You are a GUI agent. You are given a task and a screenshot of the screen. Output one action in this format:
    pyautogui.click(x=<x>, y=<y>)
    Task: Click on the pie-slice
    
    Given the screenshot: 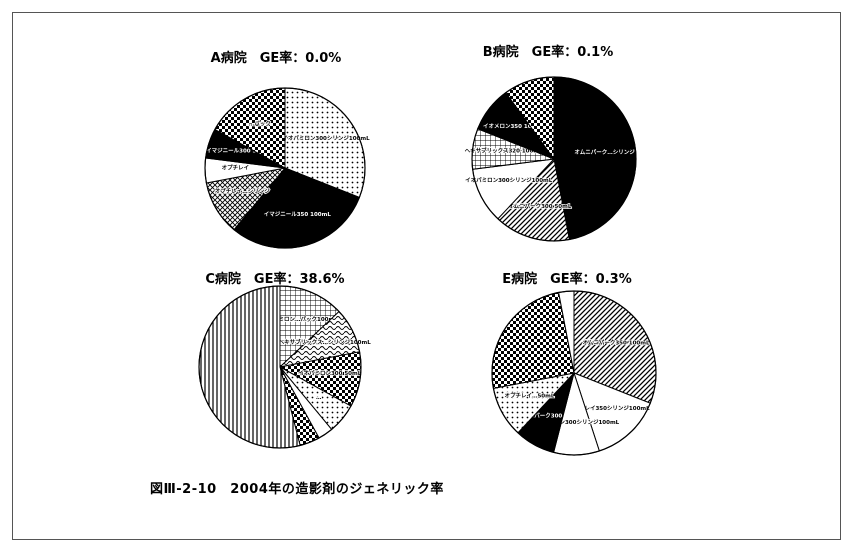 What is the action you would take?
    pyautogui.click(x=595, y=158)
    